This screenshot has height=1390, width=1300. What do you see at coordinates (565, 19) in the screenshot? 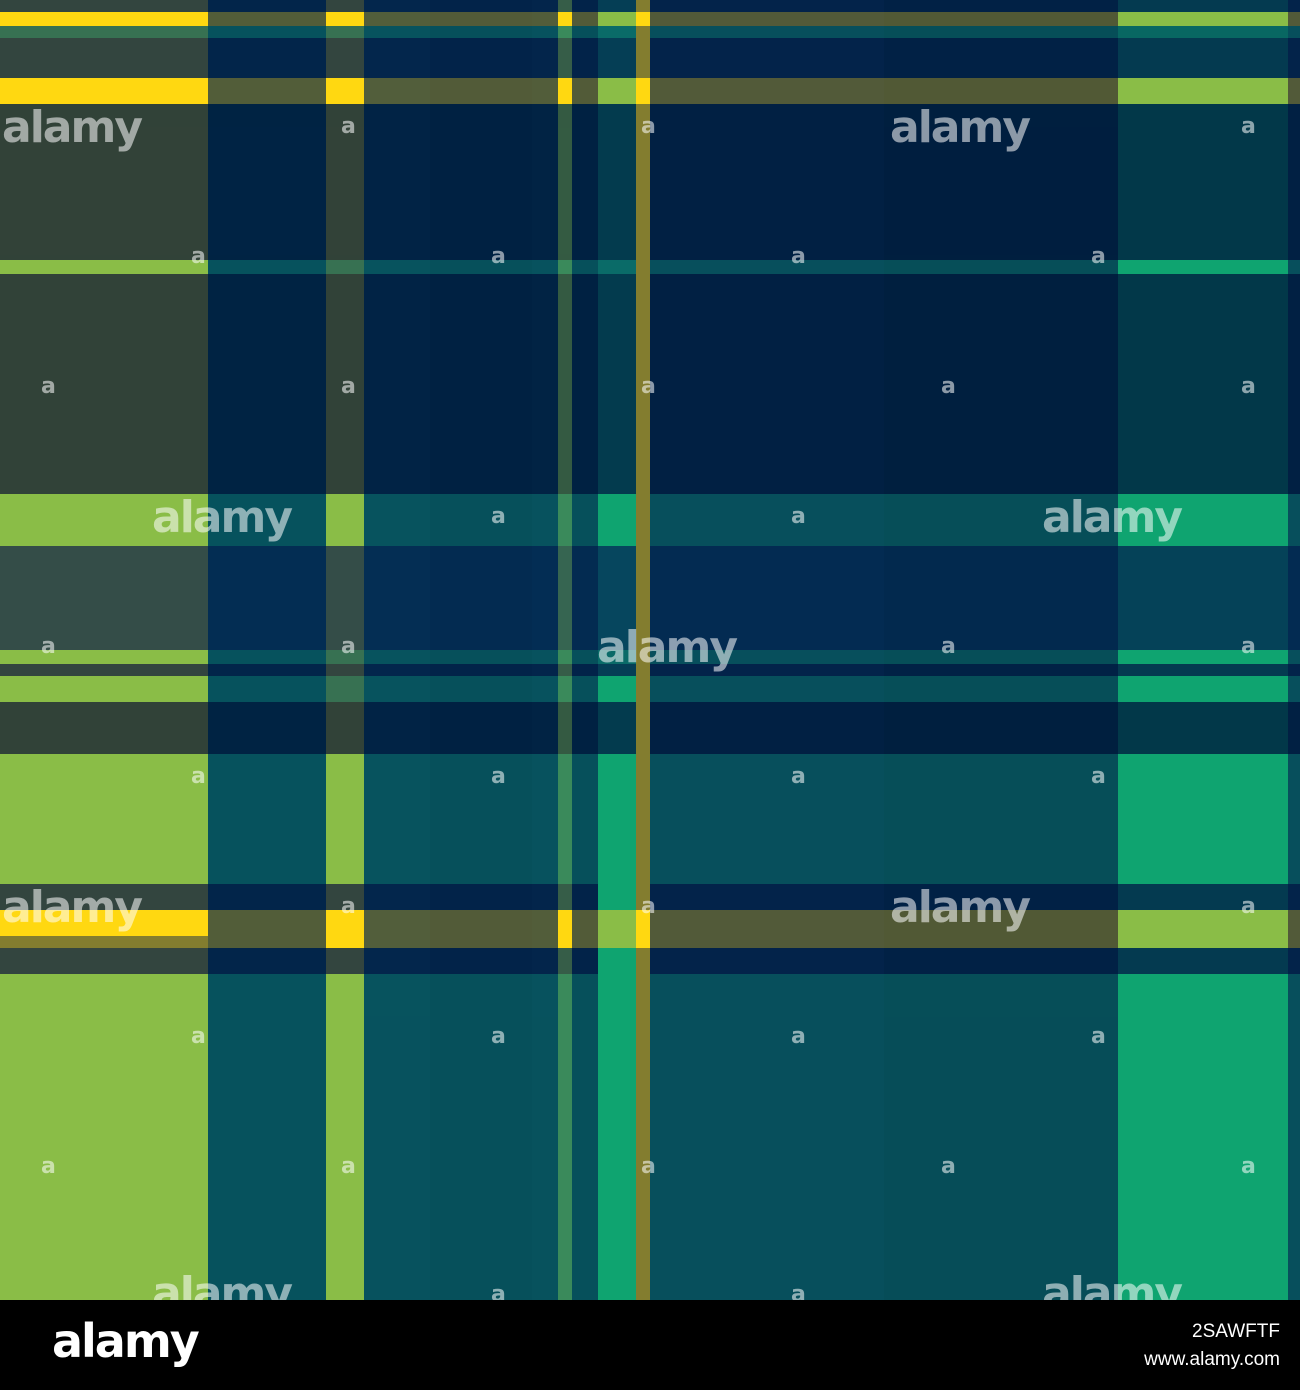
I see `thin-yellow-top` at bounding box center [565, 19].